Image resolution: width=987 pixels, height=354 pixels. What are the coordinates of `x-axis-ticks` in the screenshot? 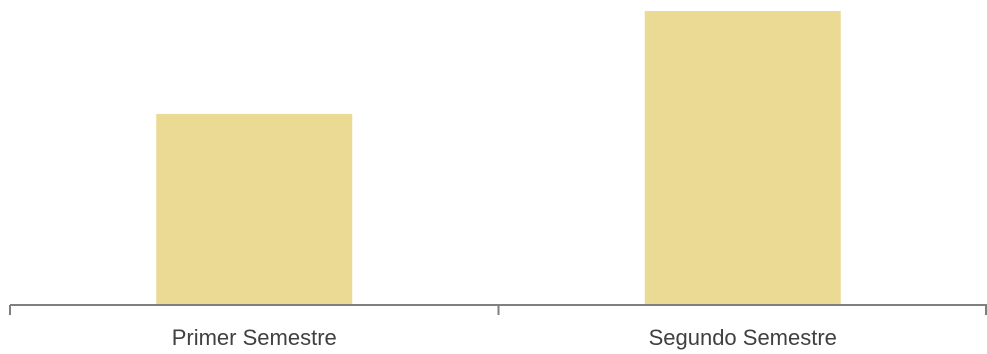 It's located at (498, 310).